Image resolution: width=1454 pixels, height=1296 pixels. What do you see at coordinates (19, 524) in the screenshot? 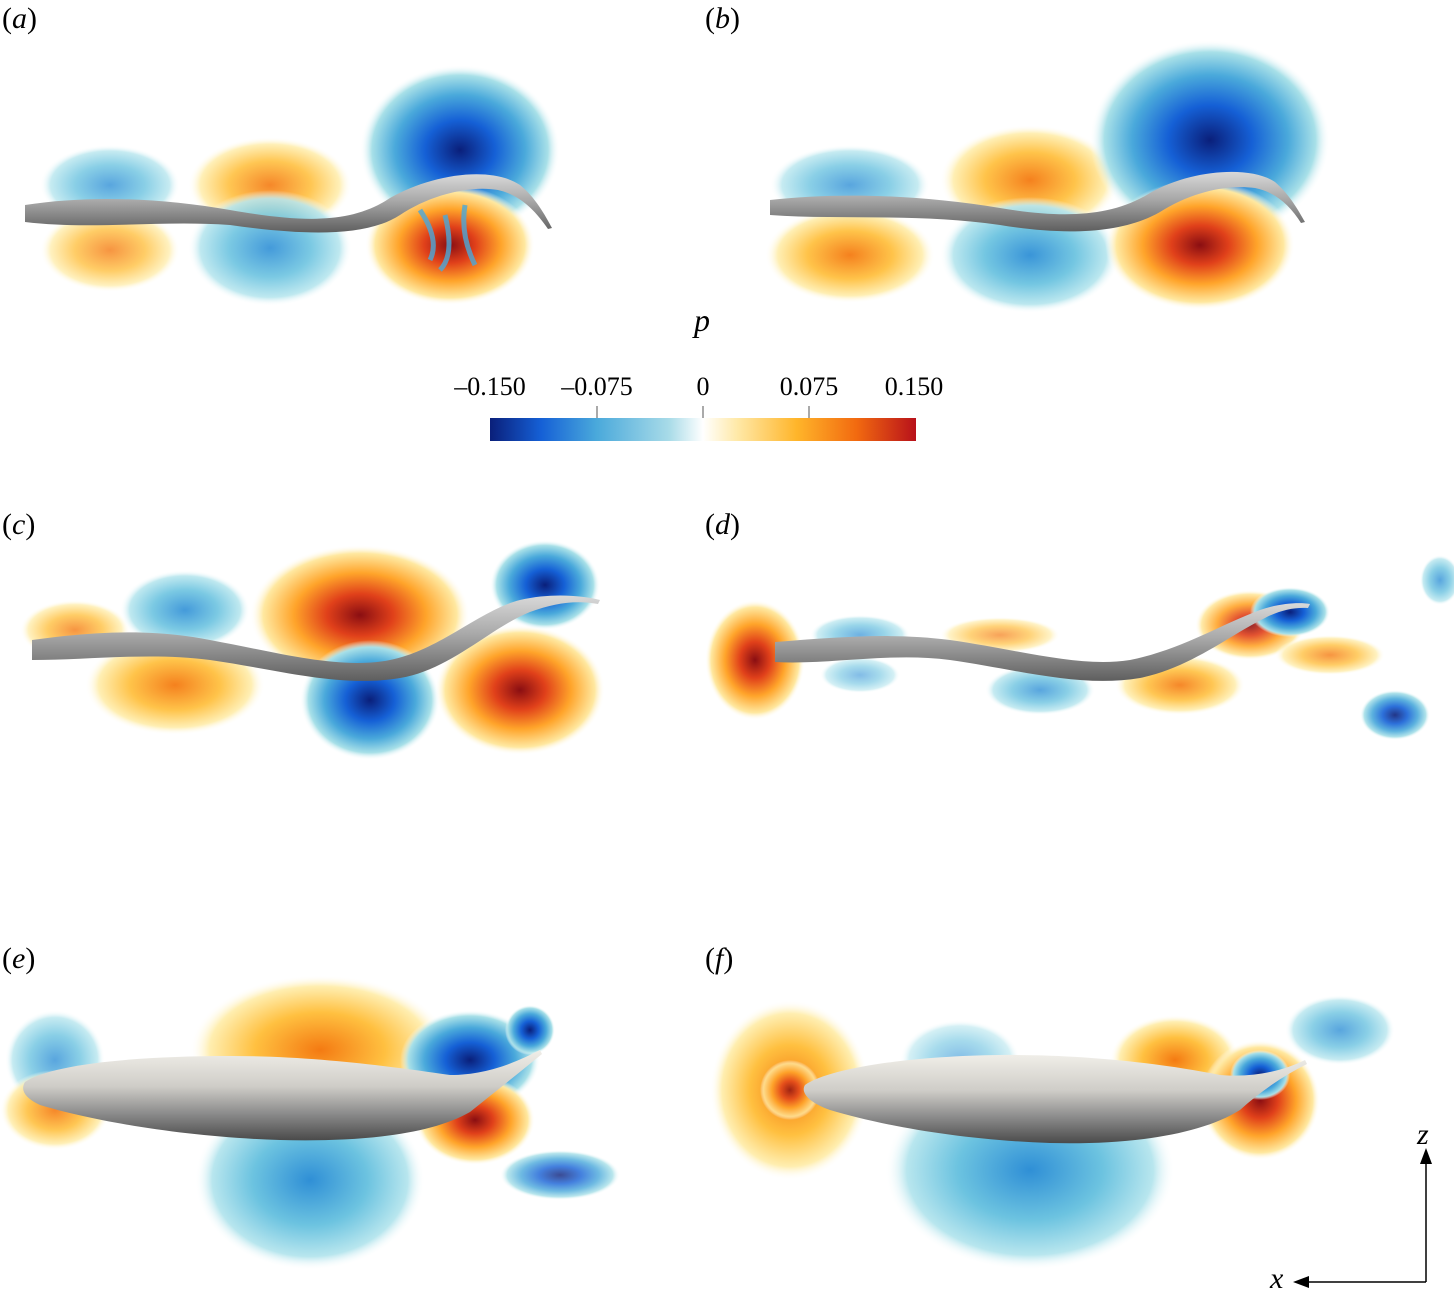
I see `panel-label-c: (c)` at bounding box center [19, 524].